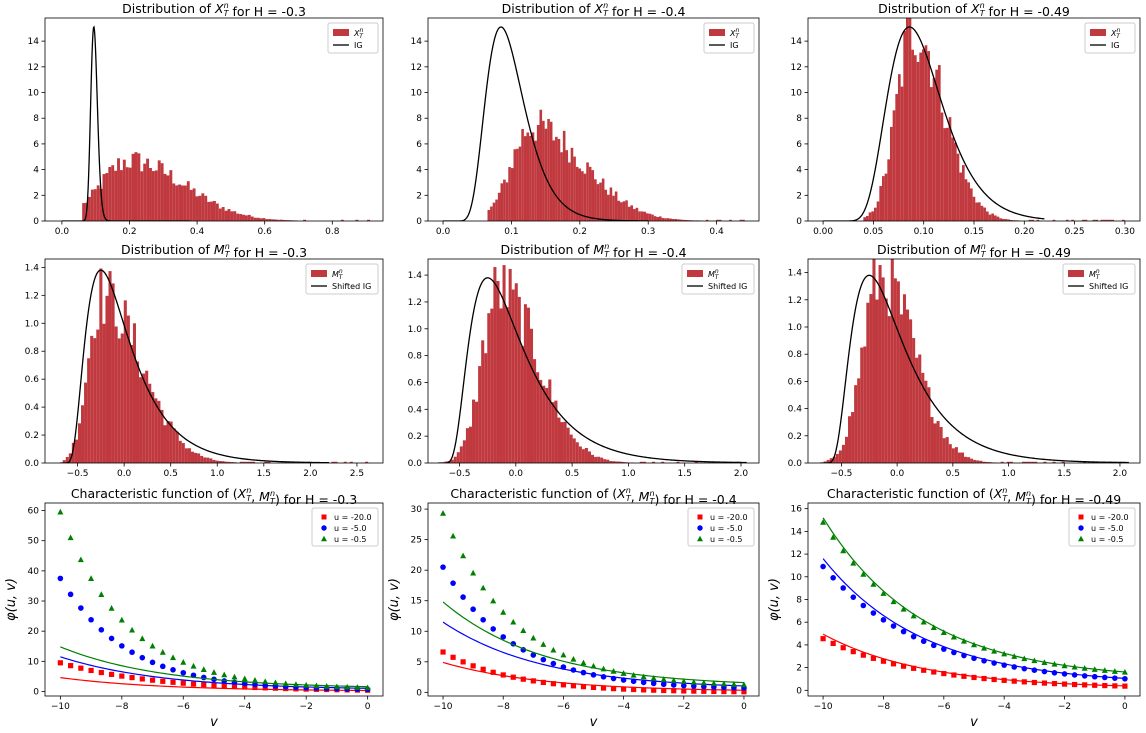 The image size is (1146, 733). I want to click on chart-title: Distribution of Xn T for H = -0.49, so click(974, 10).